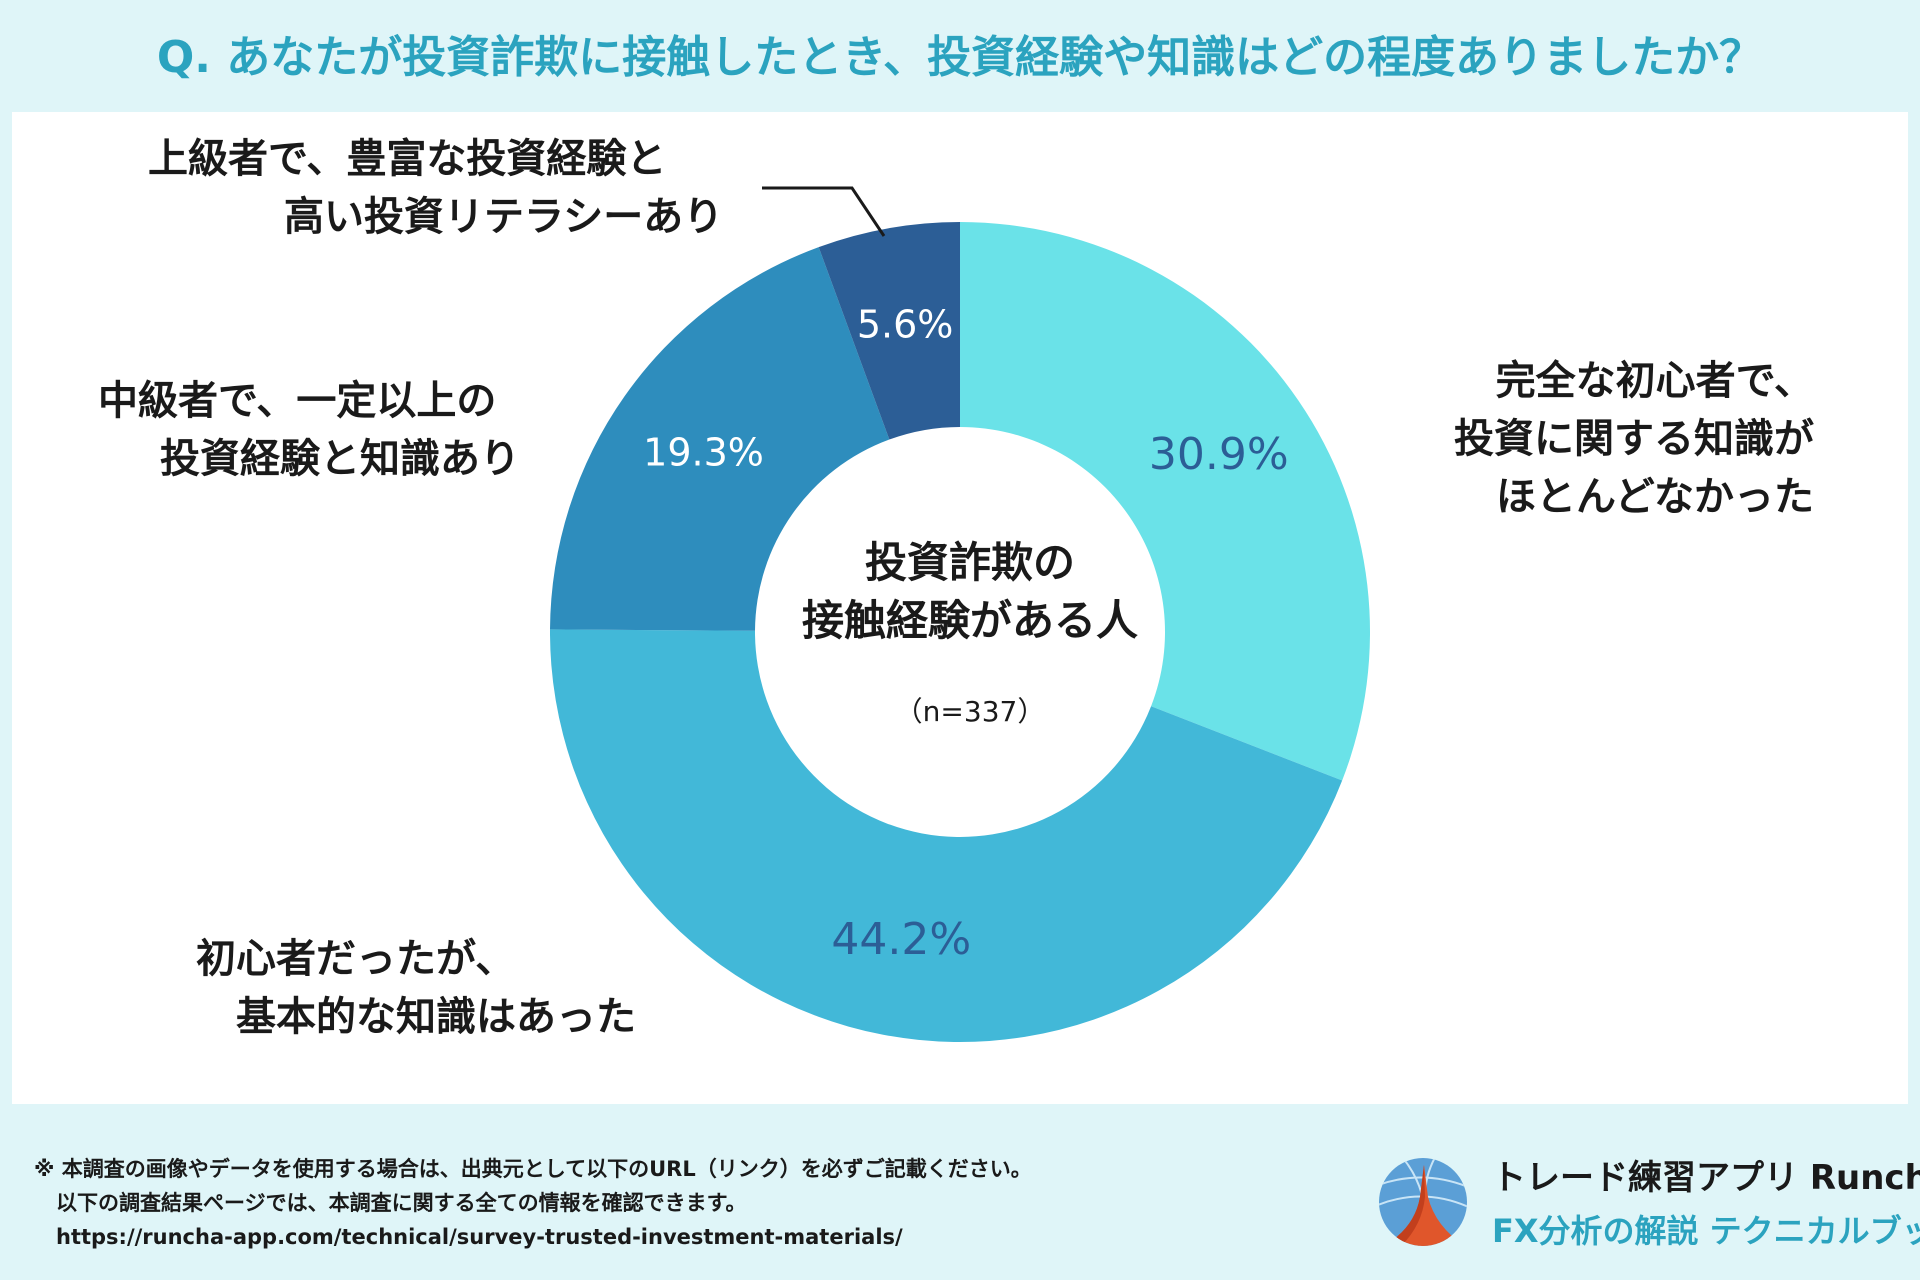  What do you see at coordinates (416, 988) in the screenshot?
I see `slice-label-beginner-basic-knowledge: 初心者だったが、 基本的な知識はあった` at bounding box center [416, 988].